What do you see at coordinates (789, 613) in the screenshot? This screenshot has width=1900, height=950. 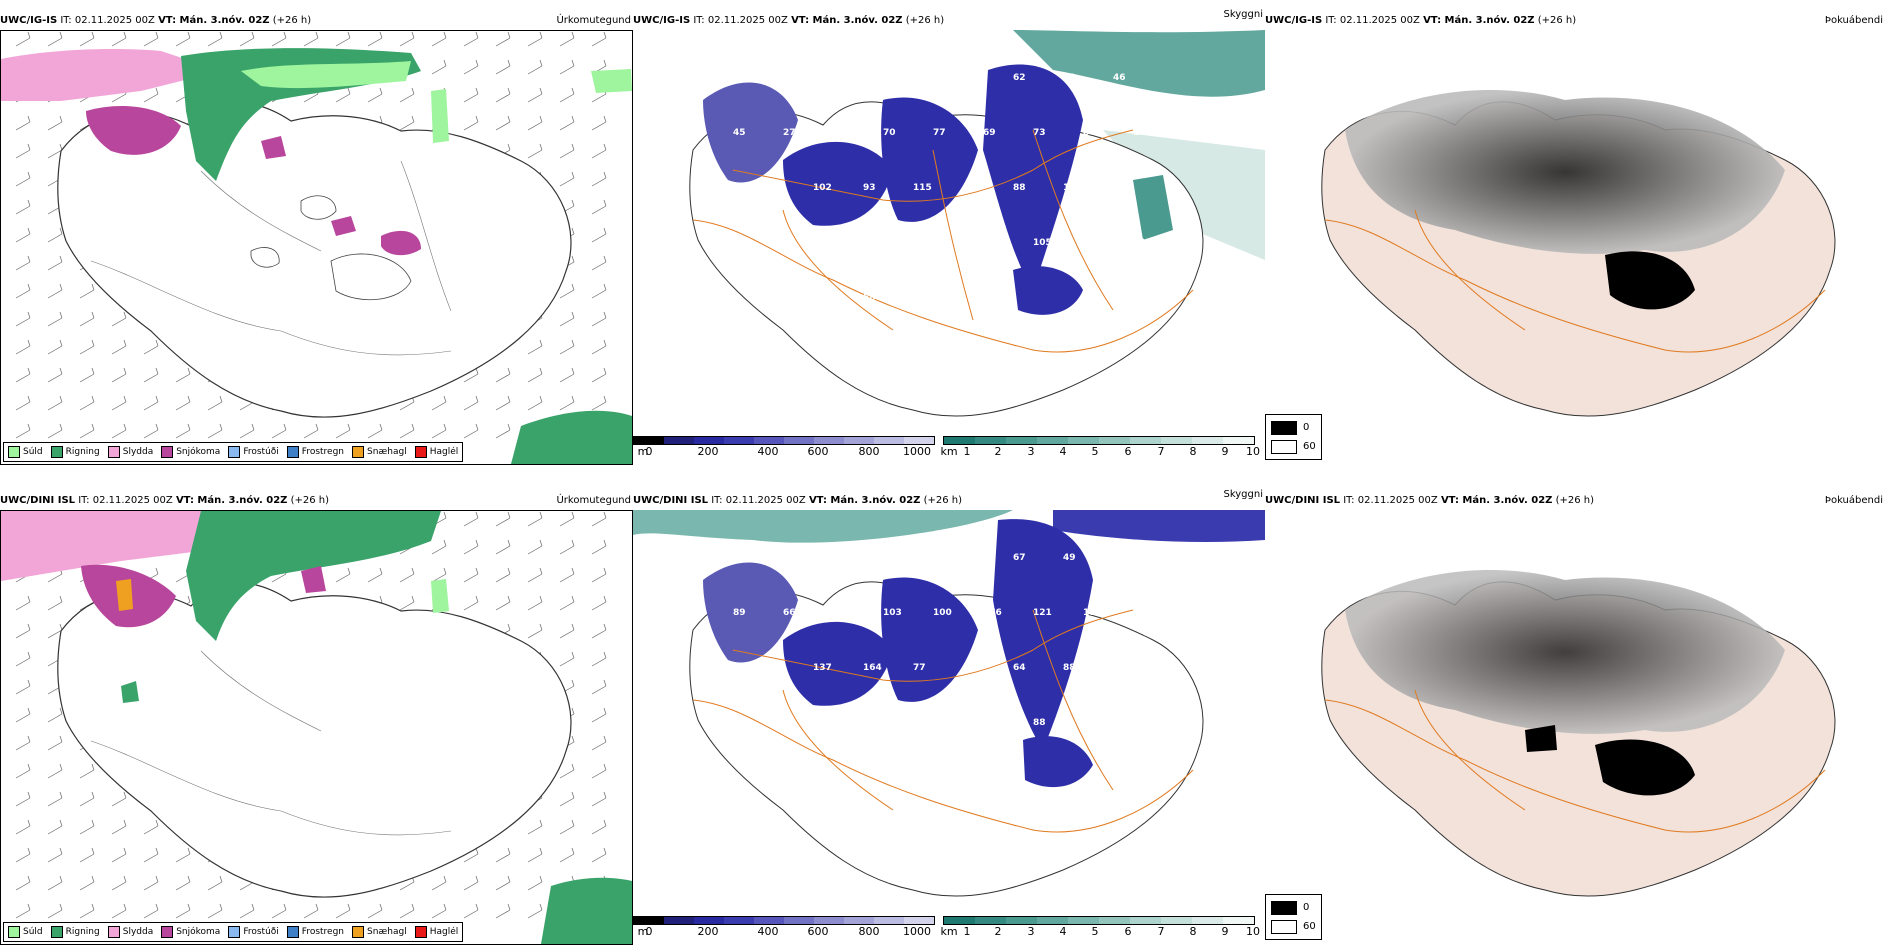 I see `ceiling-value-label: 66` at bounding box center [789, 613].